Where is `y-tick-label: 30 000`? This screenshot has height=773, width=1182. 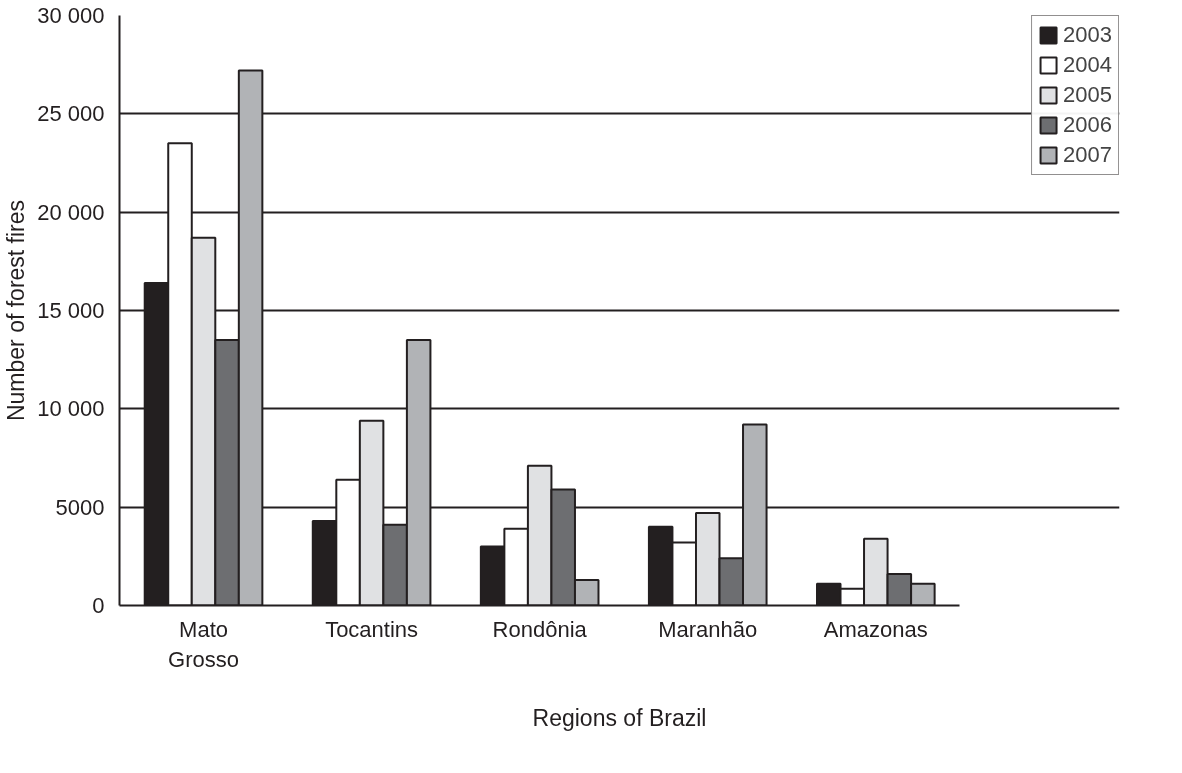 y-tick-label: 30 000 is located at coordinates (71, 15).